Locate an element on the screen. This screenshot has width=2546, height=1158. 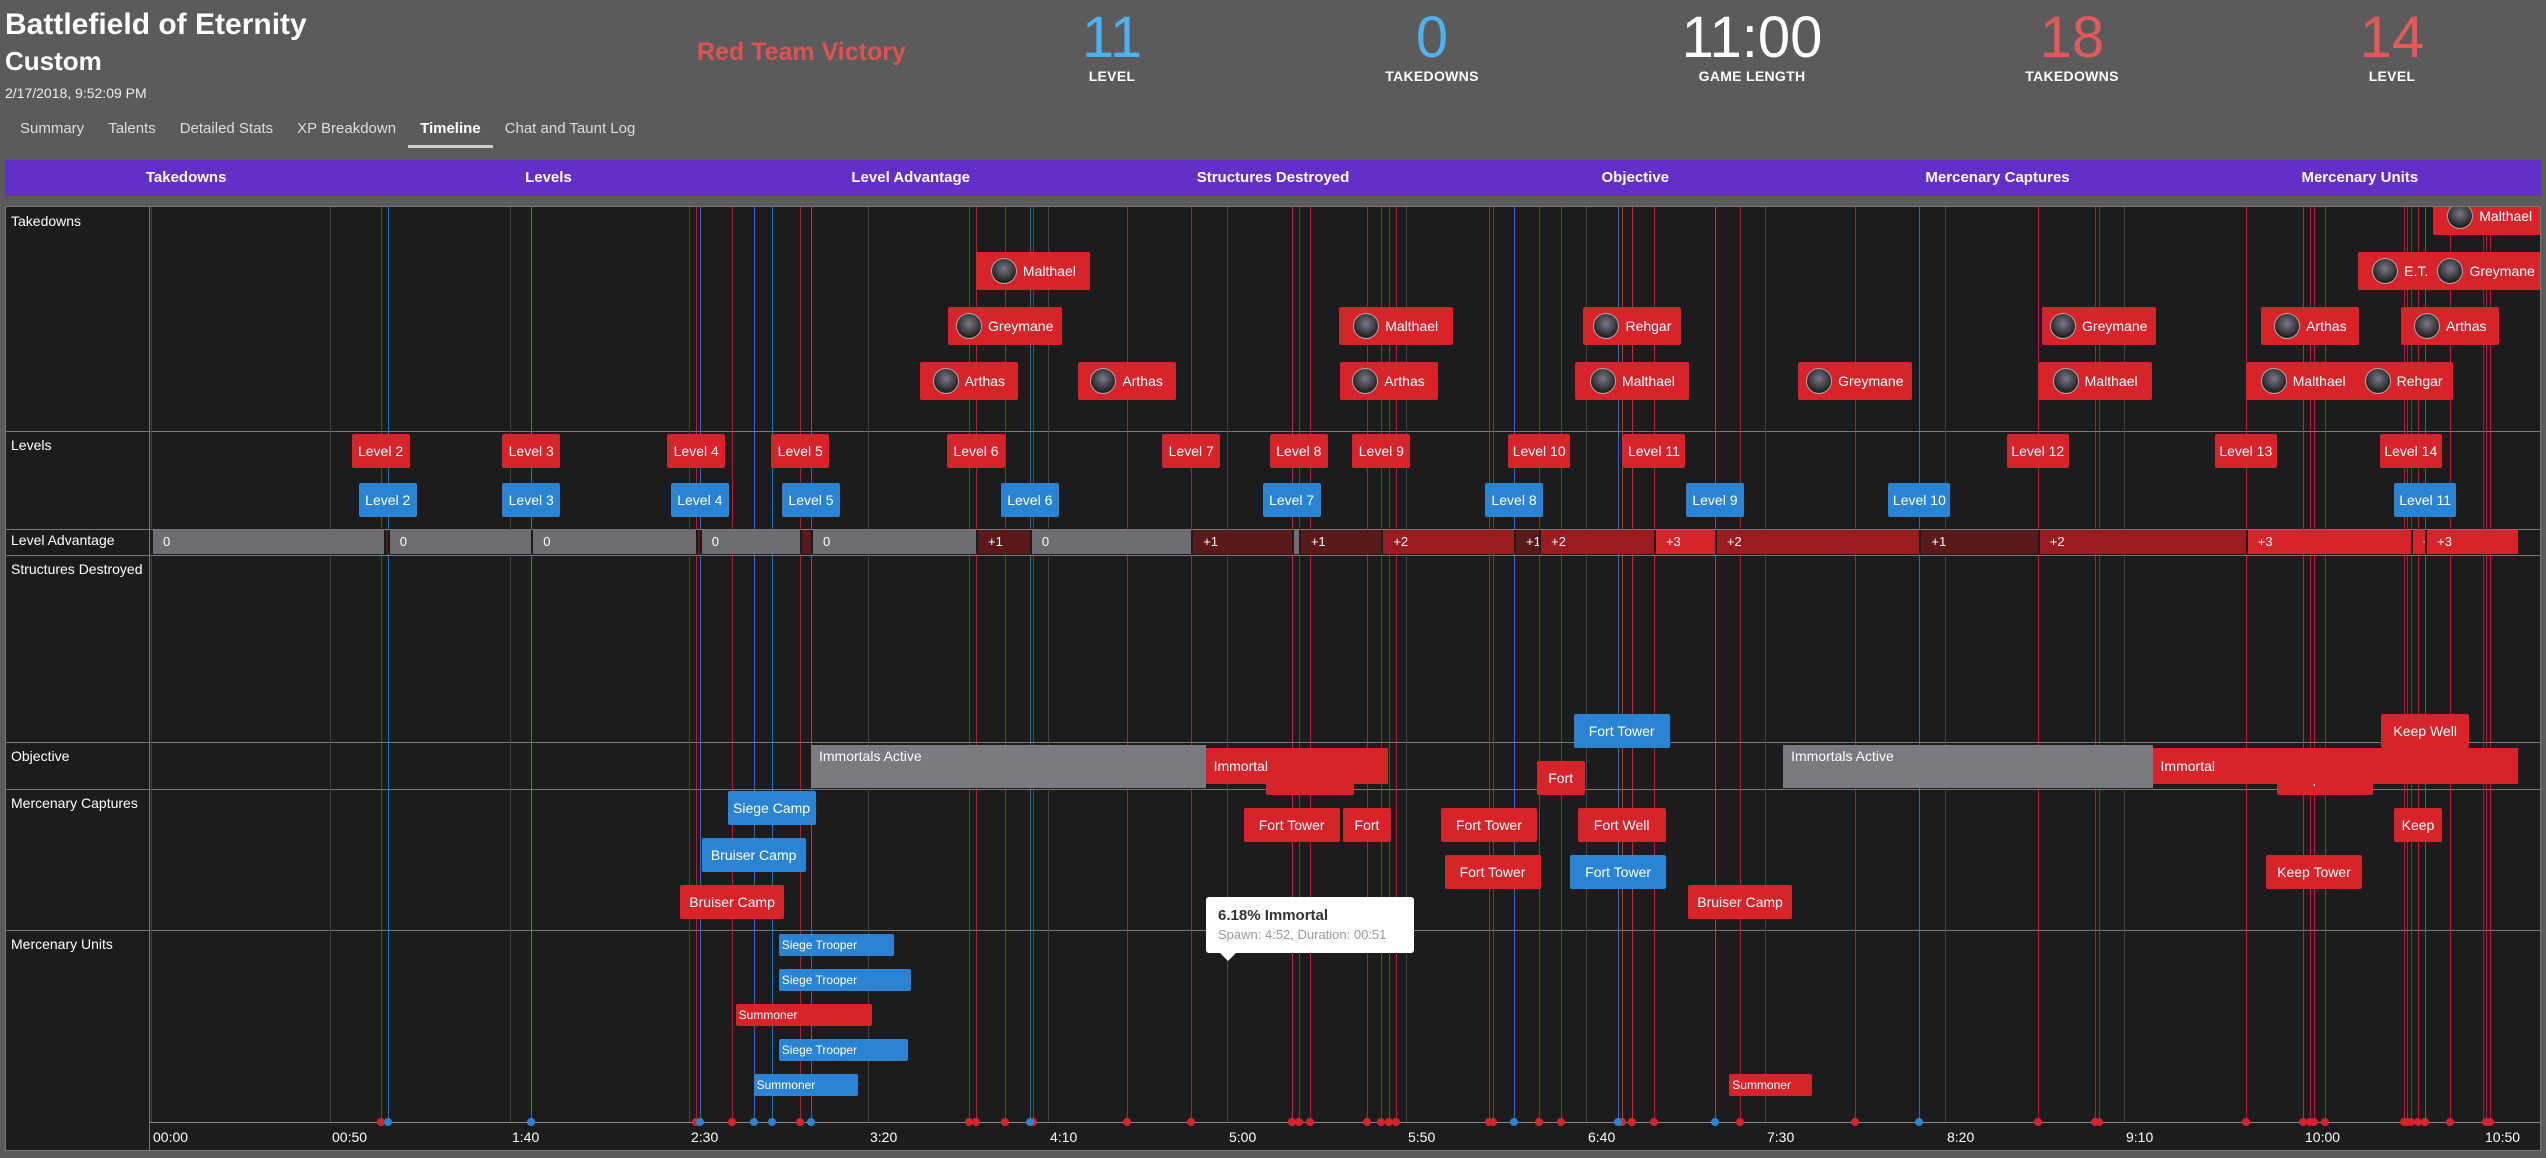
mercenary-unit-bar: Siege Trooper is located at coordinates (836, 945).